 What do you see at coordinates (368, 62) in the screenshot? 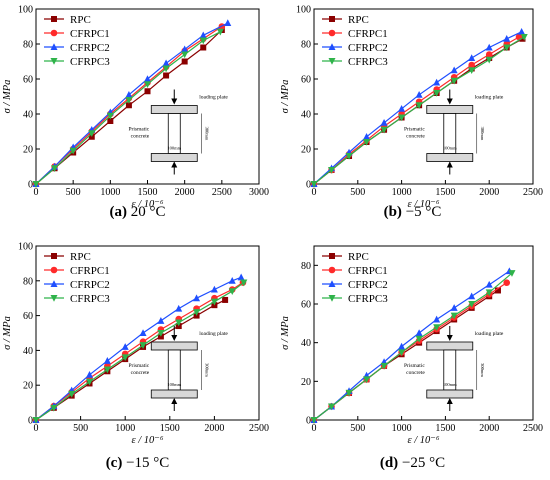
I see `legend-label: CFRPC3` at bounding box center [368, 62].